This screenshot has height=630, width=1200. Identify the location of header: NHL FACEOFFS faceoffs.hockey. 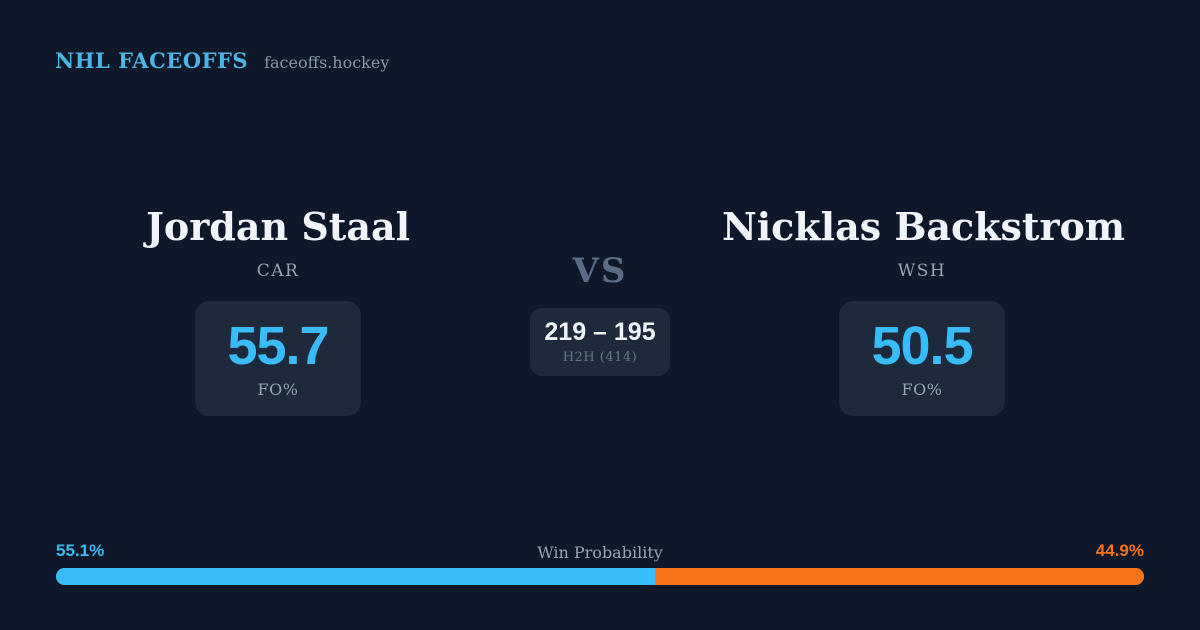
(222, 60).